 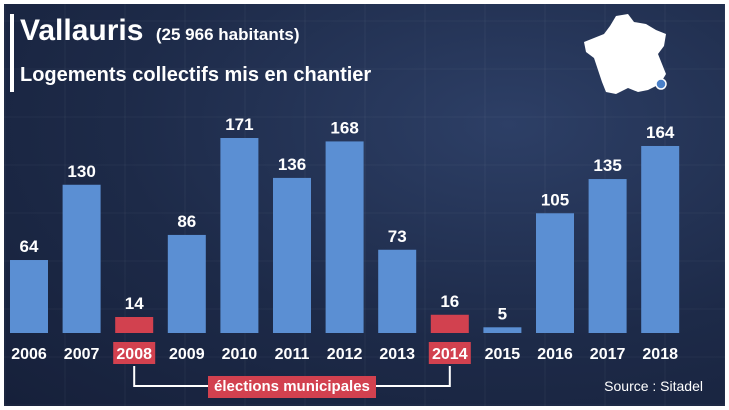 I want to click on title-accent-bar, so click(x=12, y=53).